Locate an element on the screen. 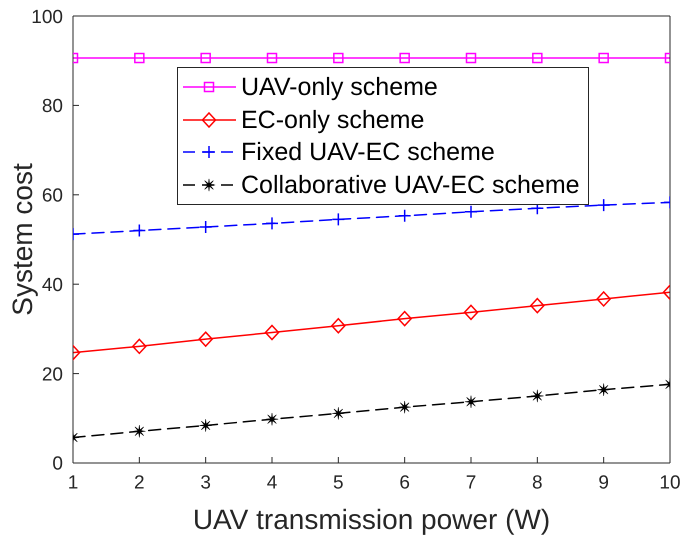 The width and height of the screenshot is (681, 535). x-tick-label: 4 is located at coordinates (272, 483).